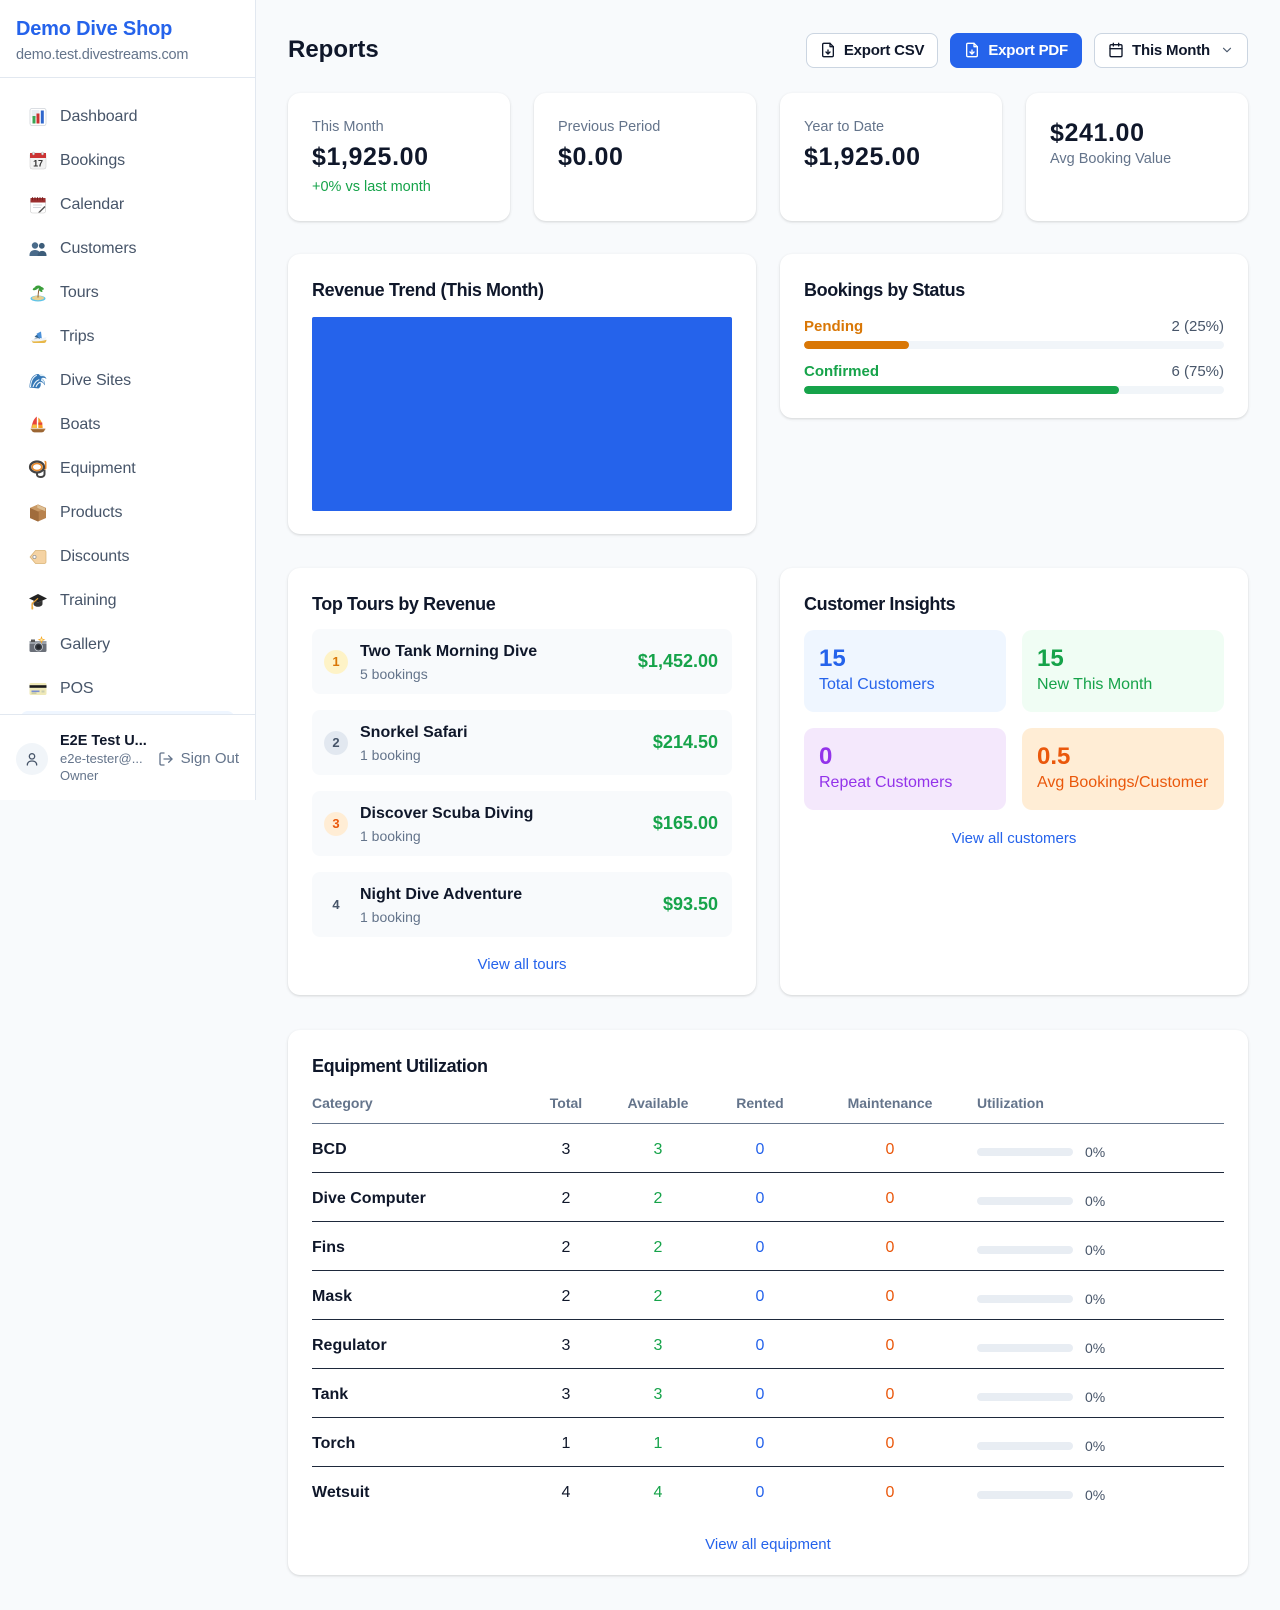 The image size is (1280, 1610). Describe the element at coordinates (38, 164) in the screenshot. I see `svg-text: 17` at that location.